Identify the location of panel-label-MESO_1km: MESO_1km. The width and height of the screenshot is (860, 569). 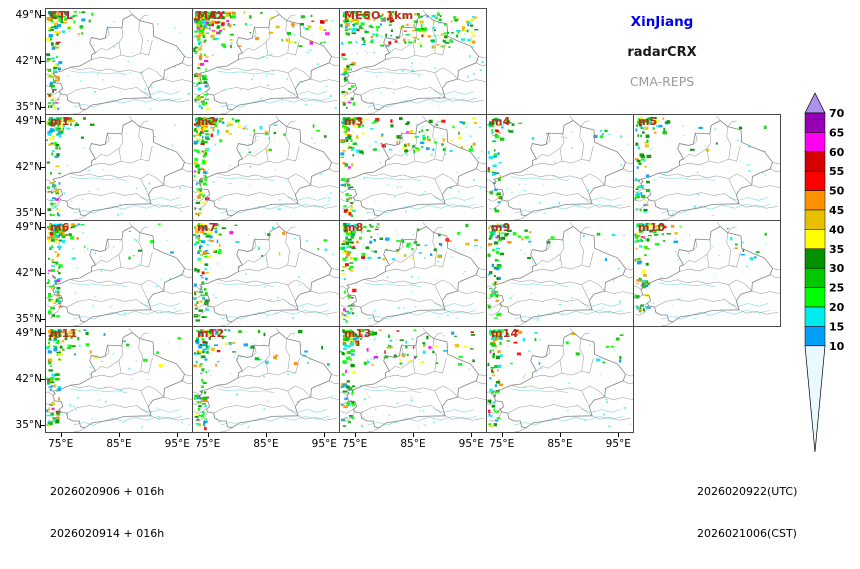
(379, 15).